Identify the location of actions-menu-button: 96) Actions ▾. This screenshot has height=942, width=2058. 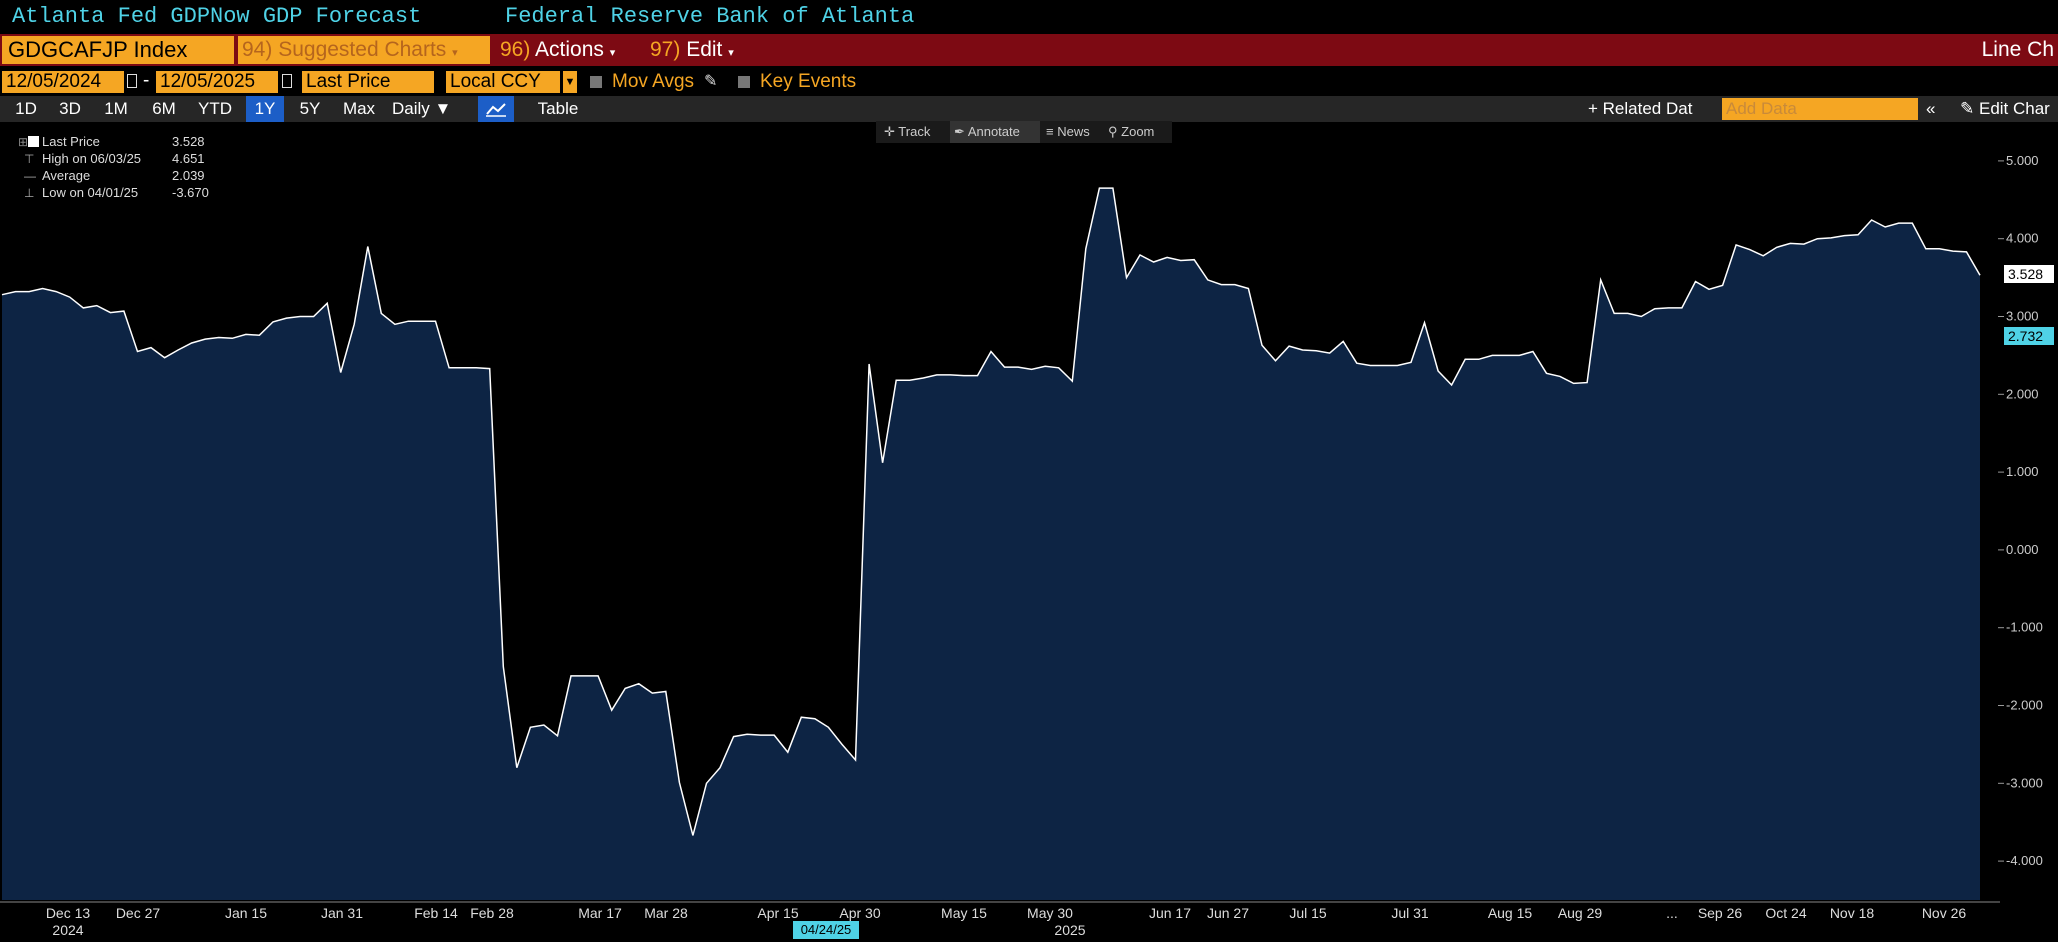
(568, 50).